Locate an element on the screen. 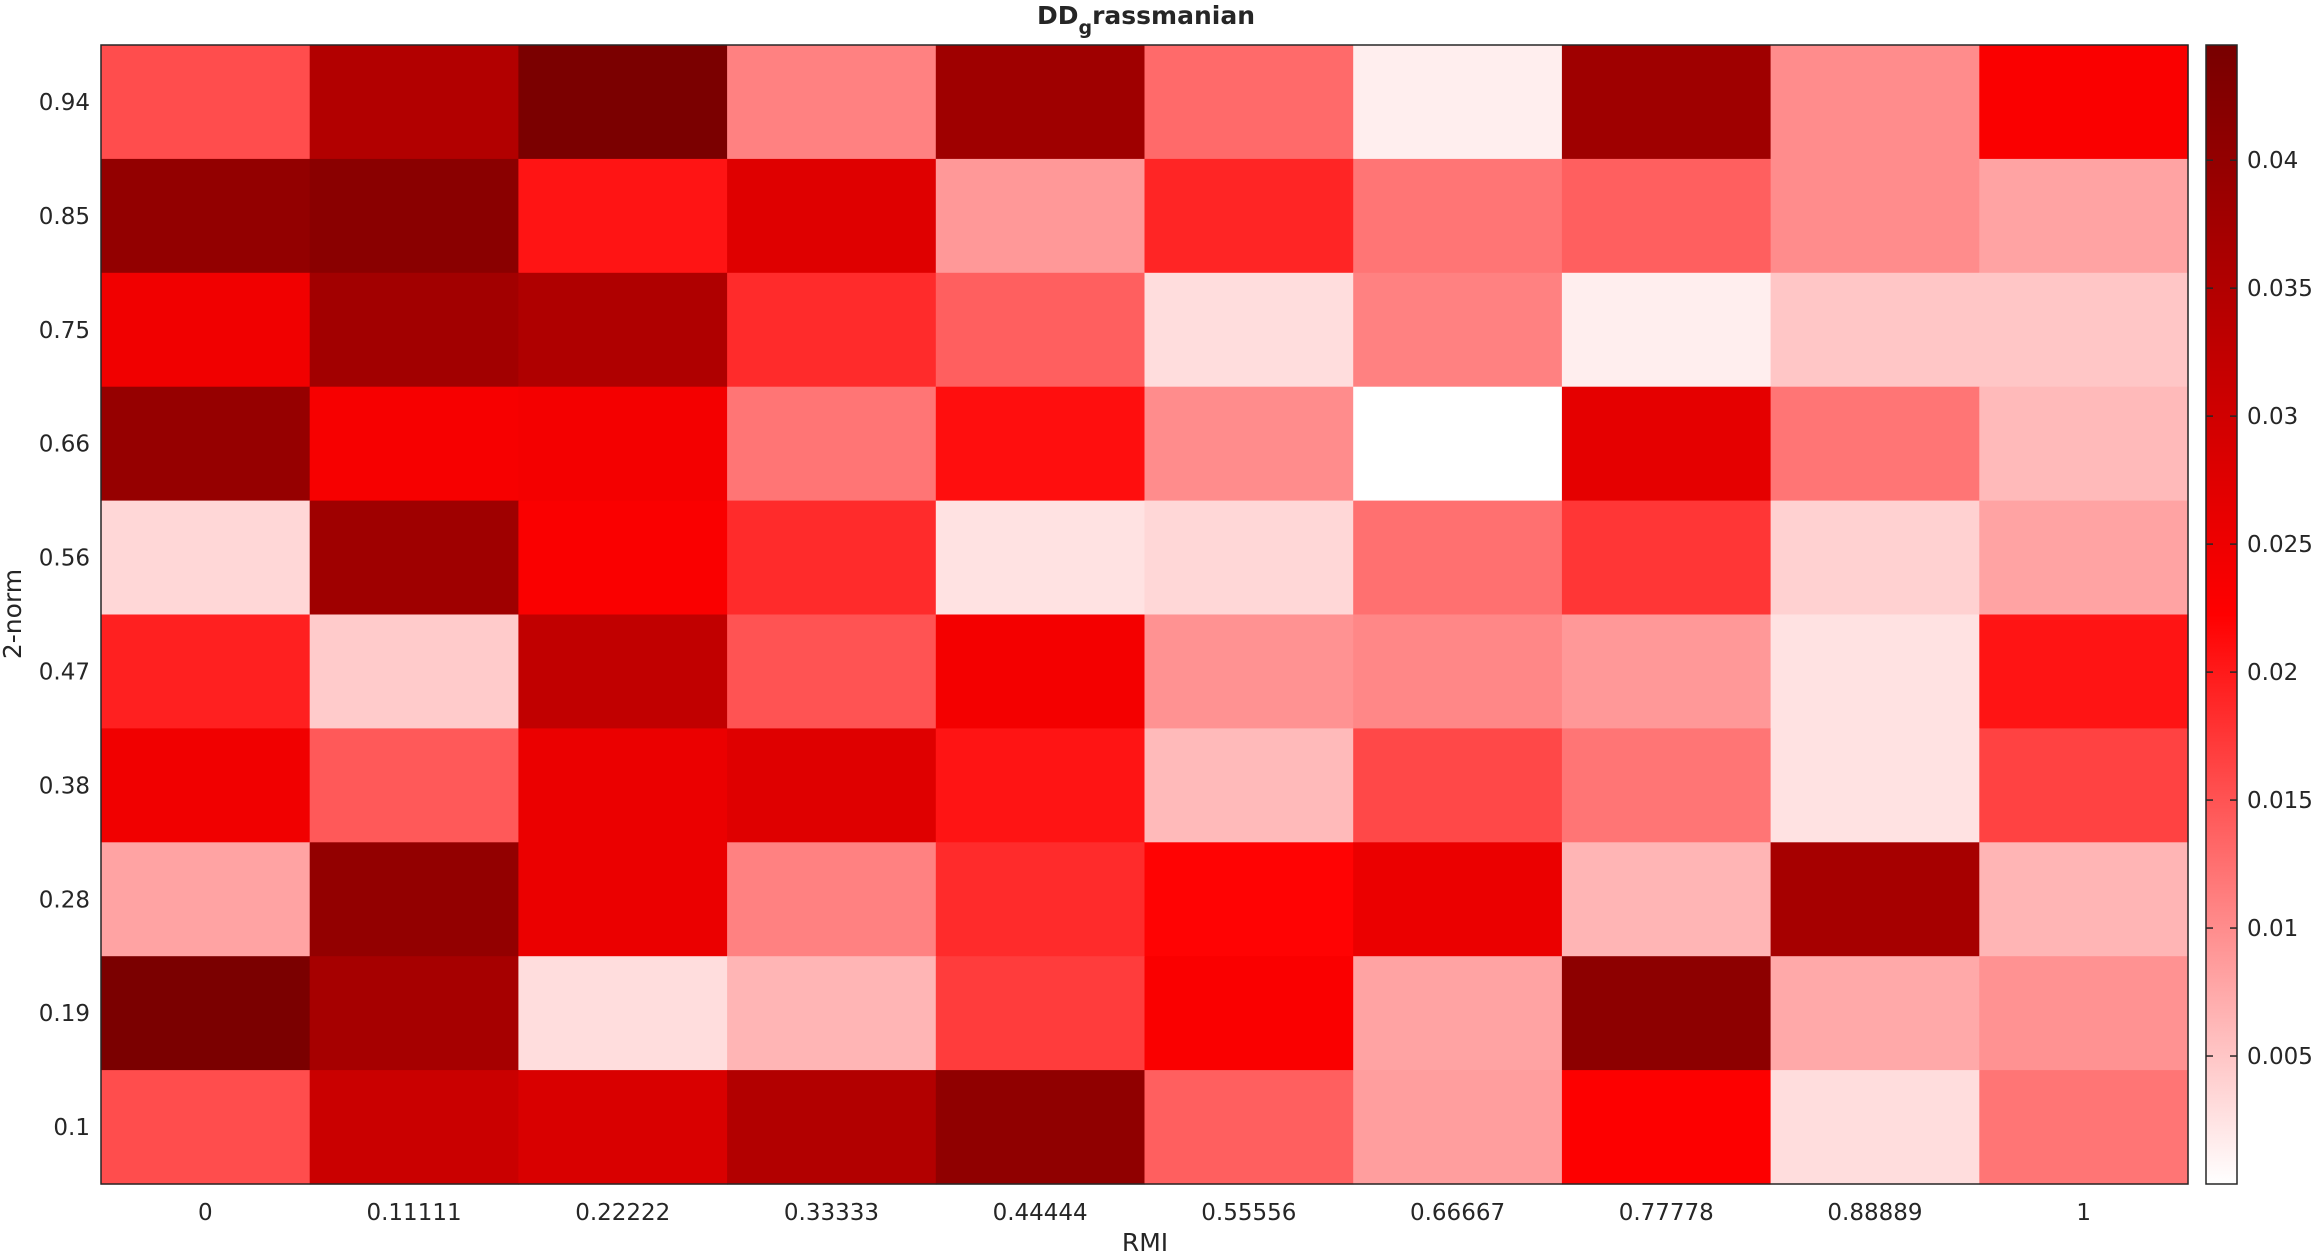 This screenshot has width=2311, height=1254. colorbar is located at coordinates (2221, 614).